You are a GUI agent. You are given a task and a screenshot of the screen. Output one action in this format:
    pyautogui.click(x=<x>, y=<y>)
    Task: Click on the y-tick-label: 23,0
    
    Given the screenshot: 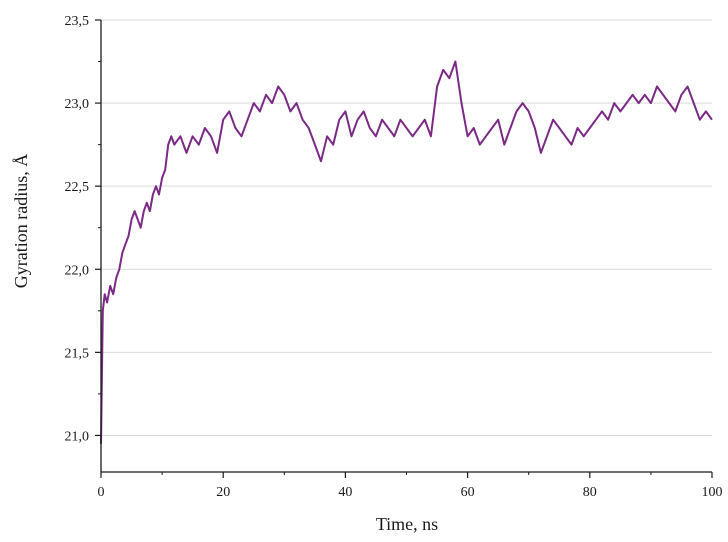 What is the action you would take?
    pyautogui.click(x=77, y=104)
    